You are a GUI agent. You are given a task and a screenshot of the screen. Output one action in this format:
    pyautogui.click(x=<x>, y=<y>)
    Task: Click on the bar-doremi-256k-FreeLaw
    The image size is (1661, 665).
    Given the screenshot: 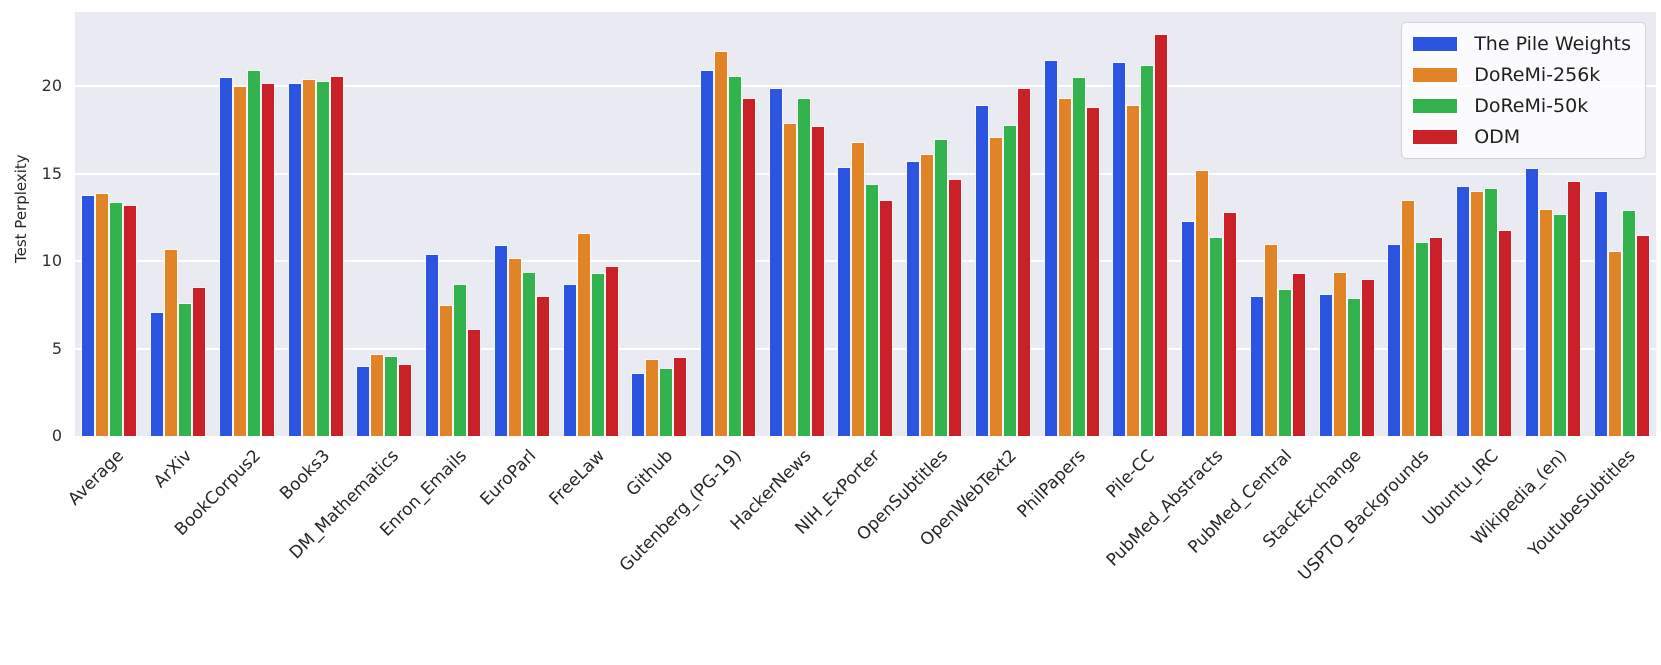 What is the action you would take?
    pyautogui.click(x=583, y=334)
    